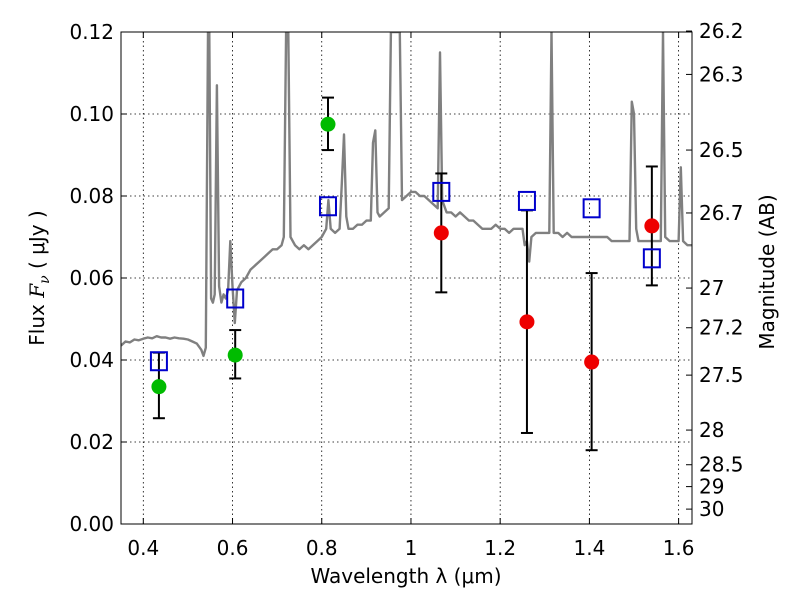  I want to click on x-tick-label: 1.2, so click(500, 548).